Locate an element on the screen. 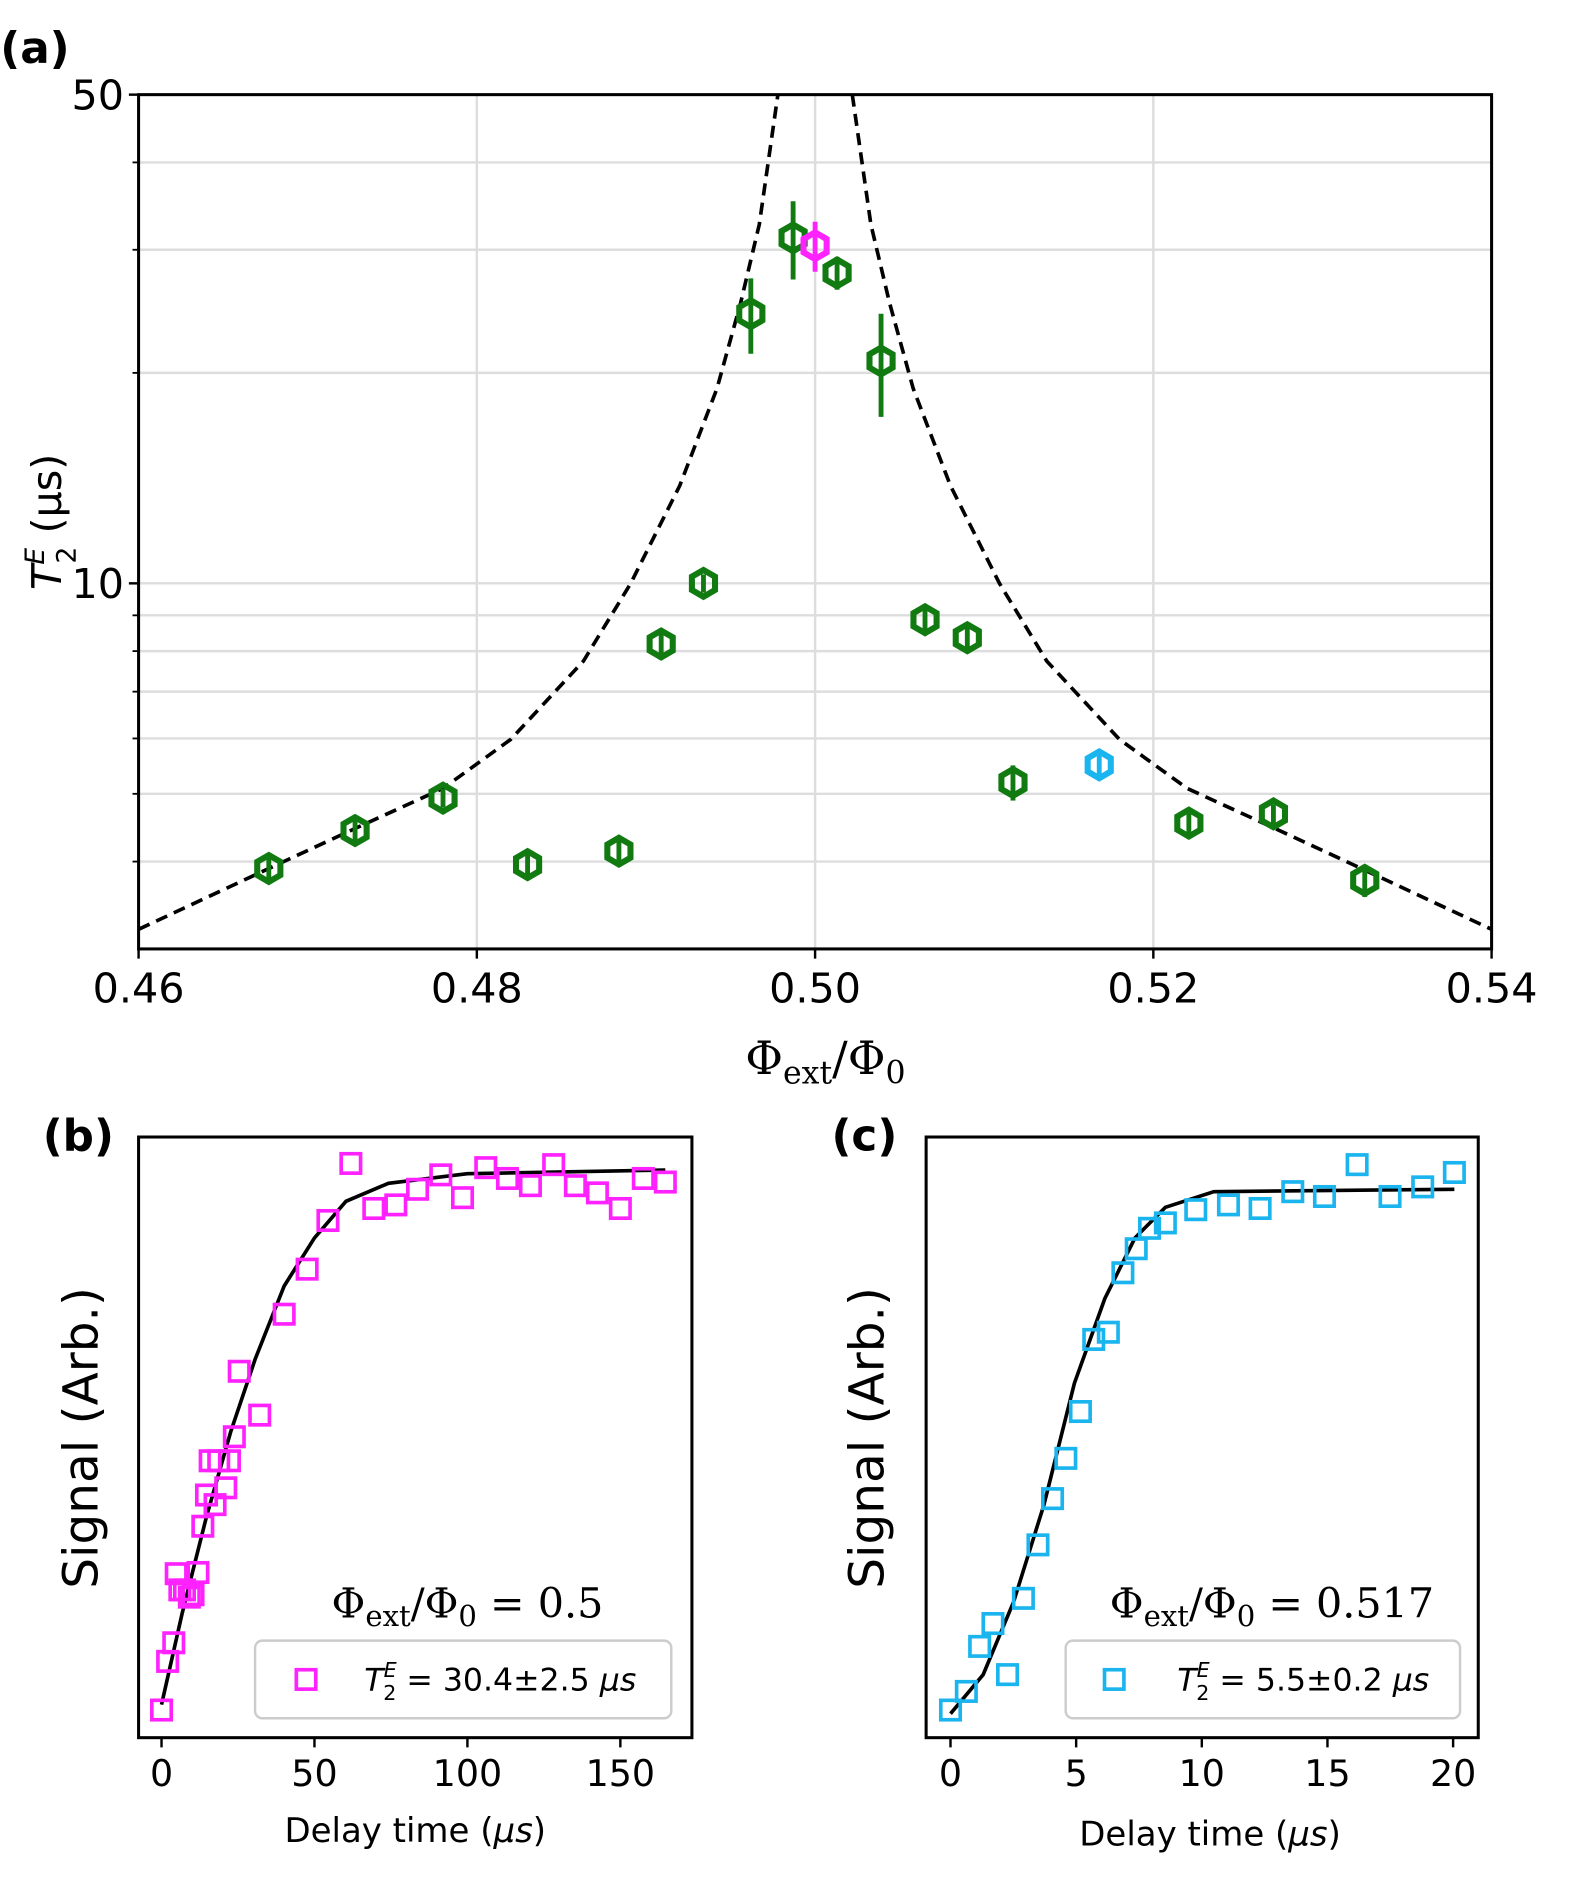 This screenshot has width=1578, height=1893. panel-label: (b) is located at coordinates (78, 1135).